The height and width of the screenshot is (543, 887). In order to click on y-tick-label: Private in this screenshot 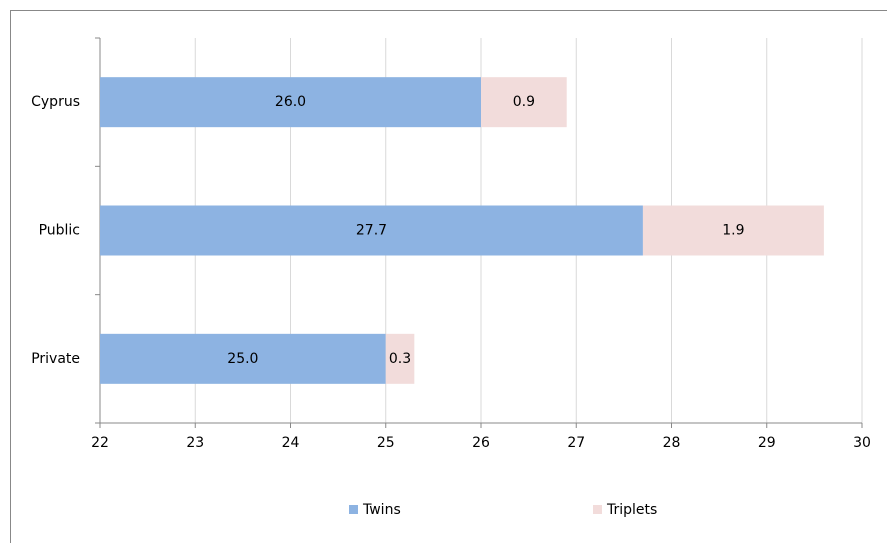, I will do `click(55, 359)`.